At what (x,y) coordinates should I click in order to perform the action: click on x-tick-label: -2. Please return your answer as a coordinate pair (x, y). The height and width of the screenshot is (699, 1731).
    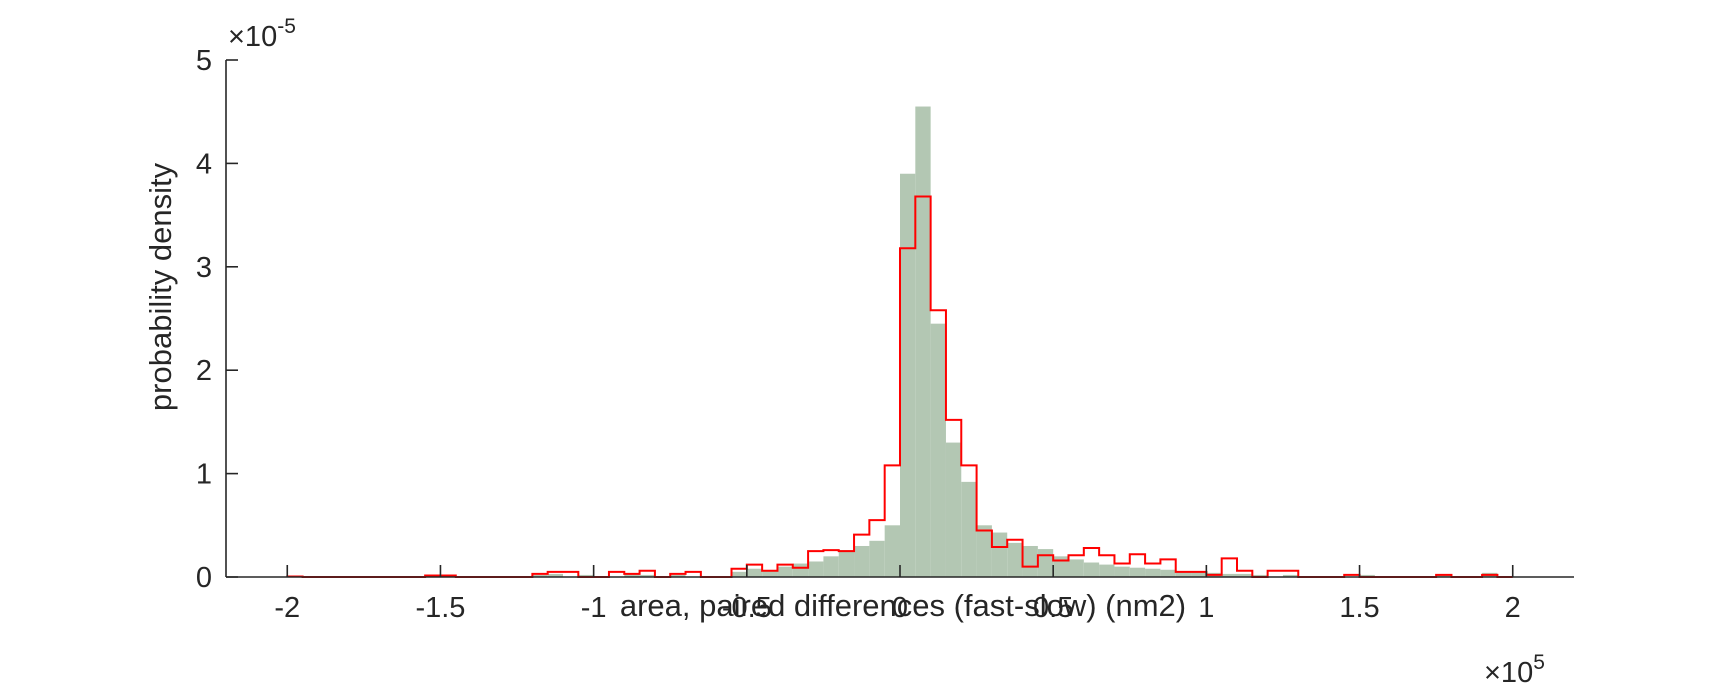
    Looking at the image, I should click on (287, 608).